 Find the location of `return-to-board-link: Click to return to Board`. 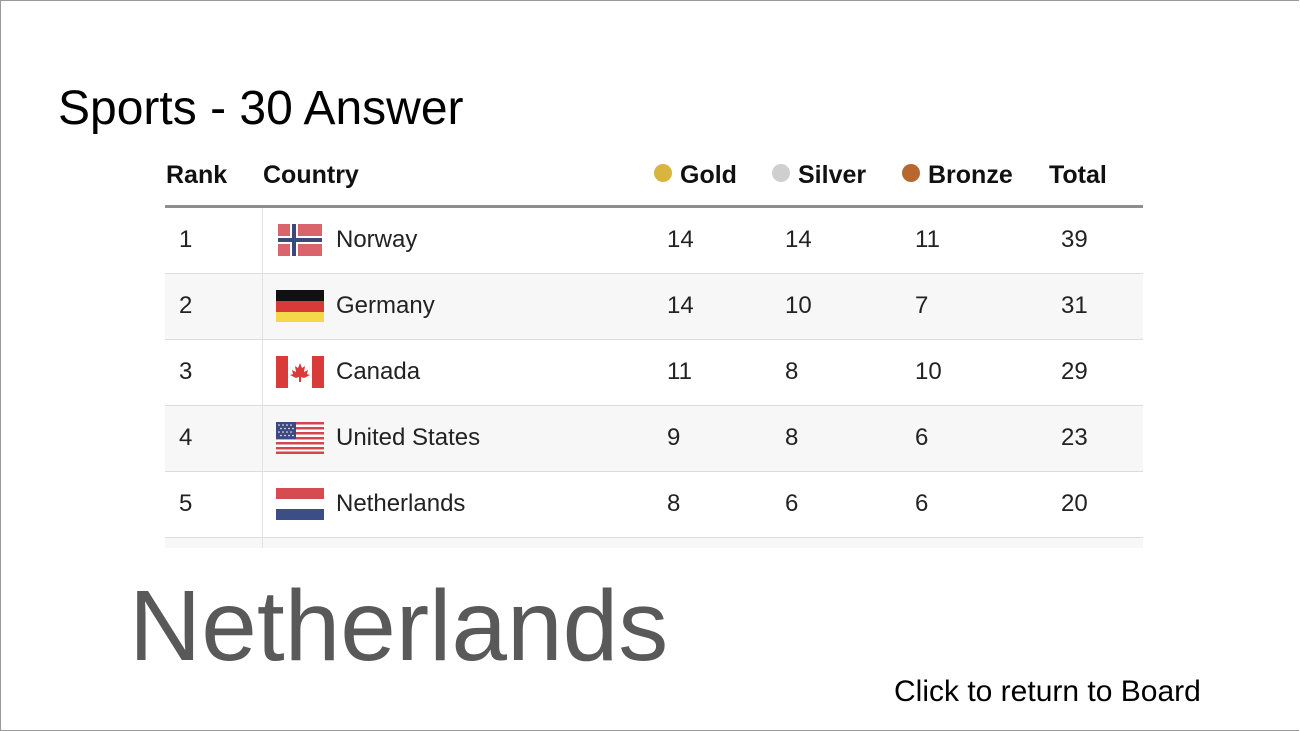

return-to-board-link: Click to return to Board is located at coordinates (1047, 691).